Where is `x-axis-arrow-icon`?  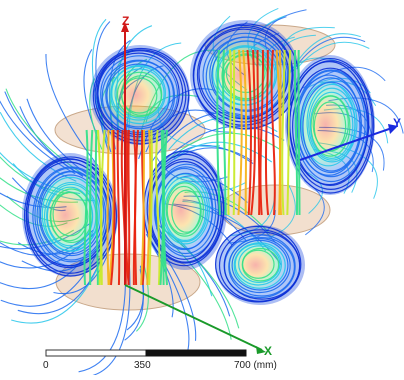
x-axis-arrow-icon is located at coordinates (261, 350).